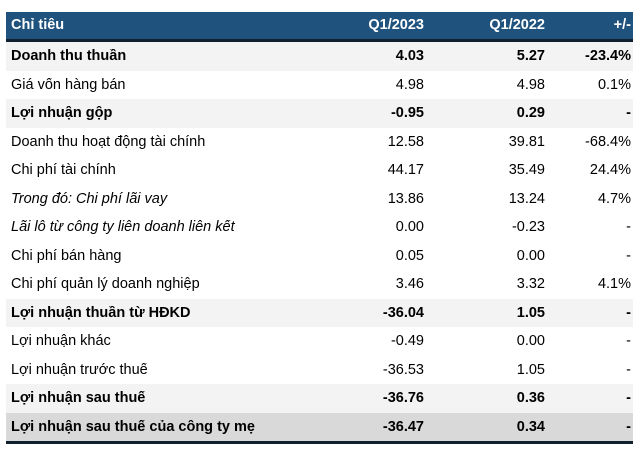 The height and width of the screenshot is (462, 640). What do you see at coordinates (614, 284) in the screenshot?
I see `cell-change: 4.1%` at bounding box center [614, 284].